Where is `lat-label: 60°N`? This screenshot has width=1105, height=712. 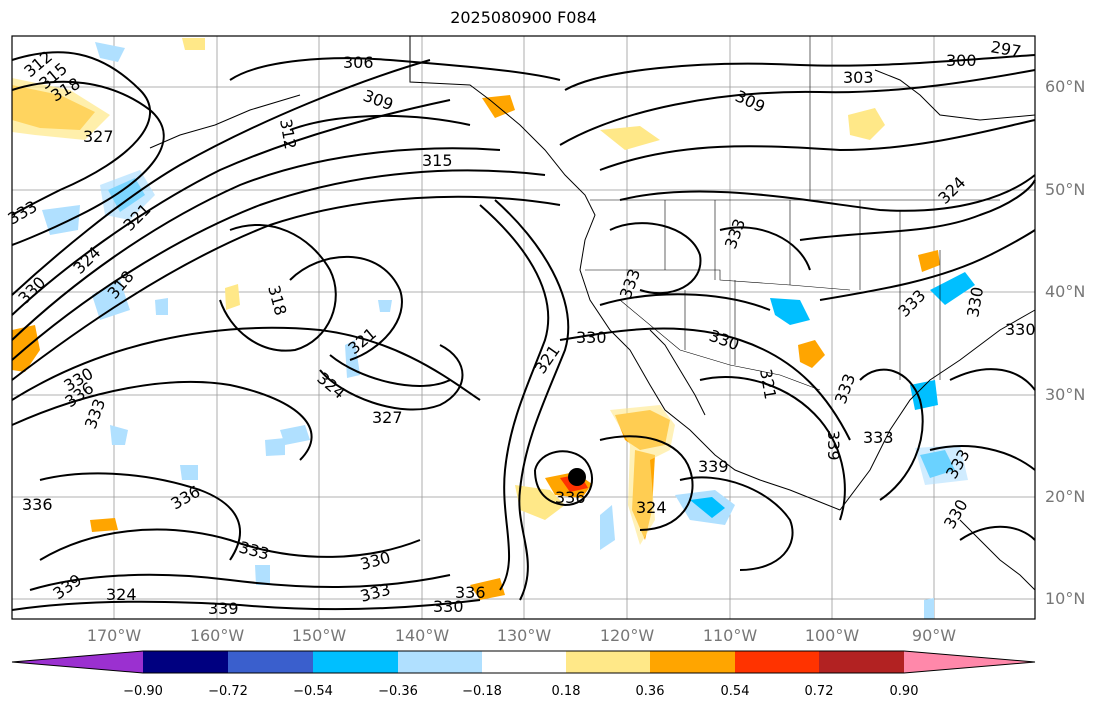
lat-label: 60°N is located at coordinates (1065, 86).